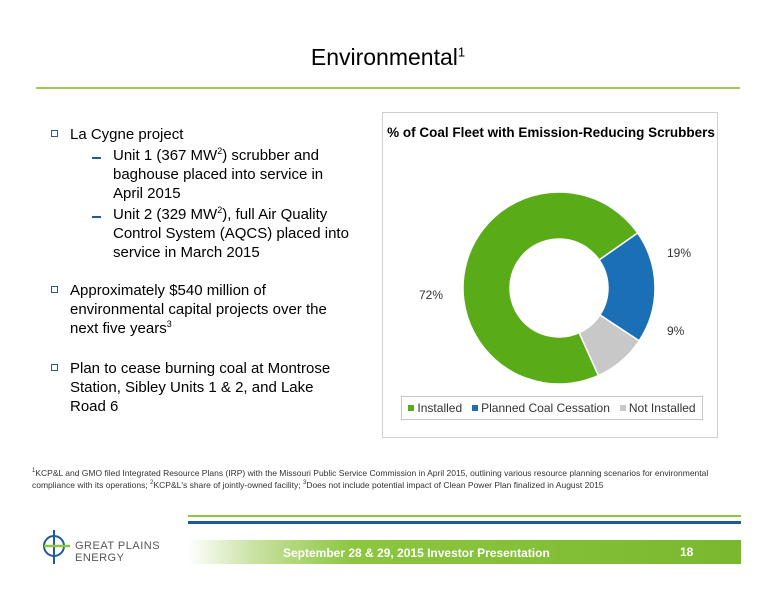 The width and height of the screenshot is (776, 600). What do you see at coordinates (388, 57) in the screenshot?
I see `slide-title: Environmental1` at bounding box center [388, 57].